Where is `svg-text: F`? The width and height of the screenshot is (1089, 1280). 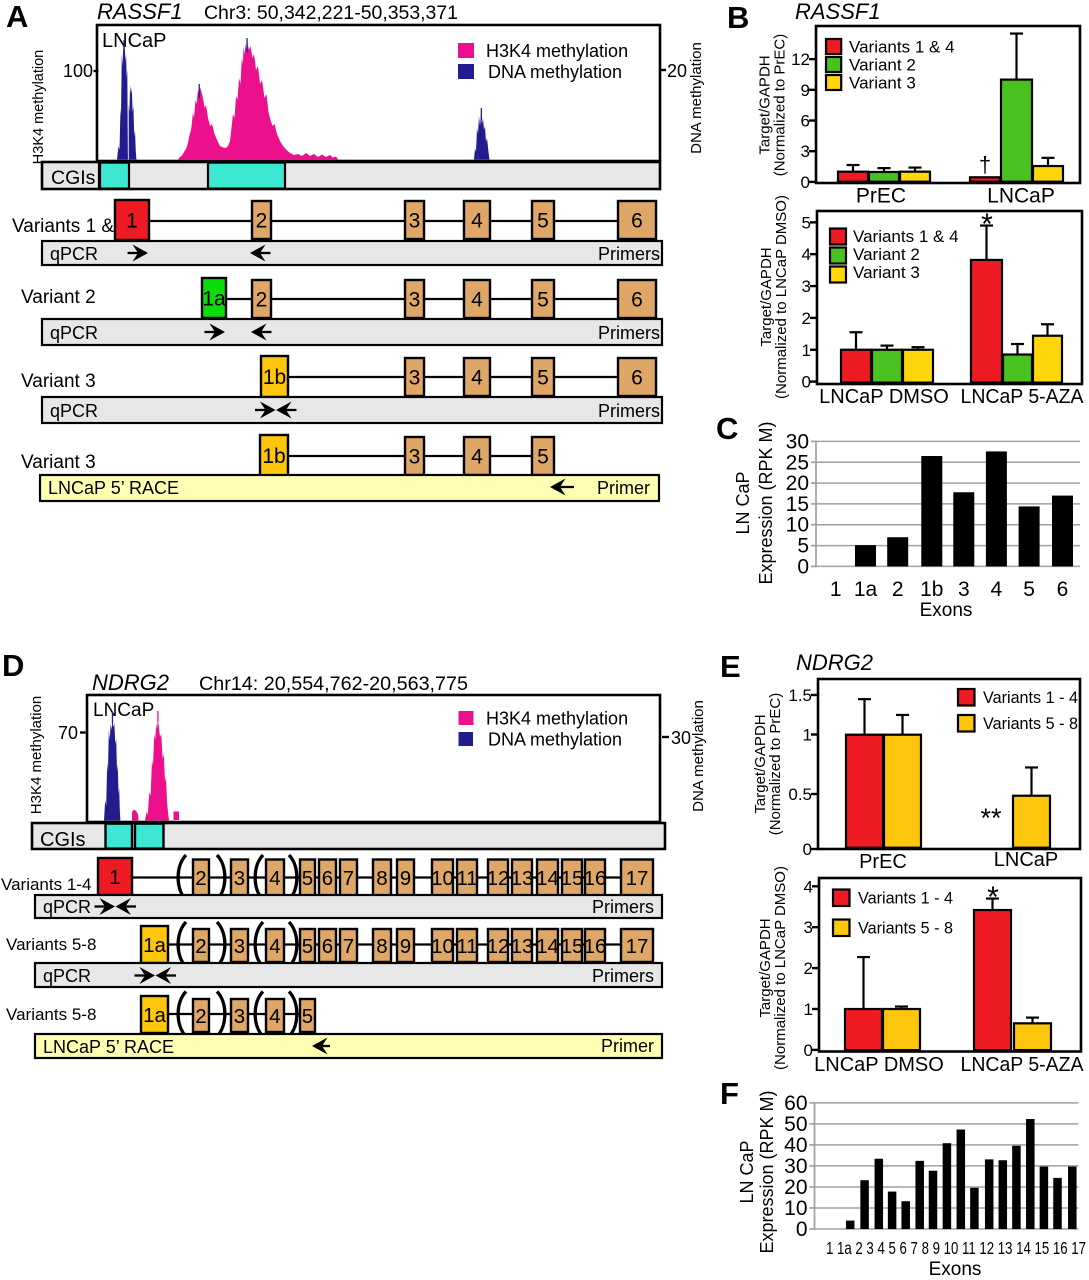
svg-text: F is located at coordinates (729, 1093).